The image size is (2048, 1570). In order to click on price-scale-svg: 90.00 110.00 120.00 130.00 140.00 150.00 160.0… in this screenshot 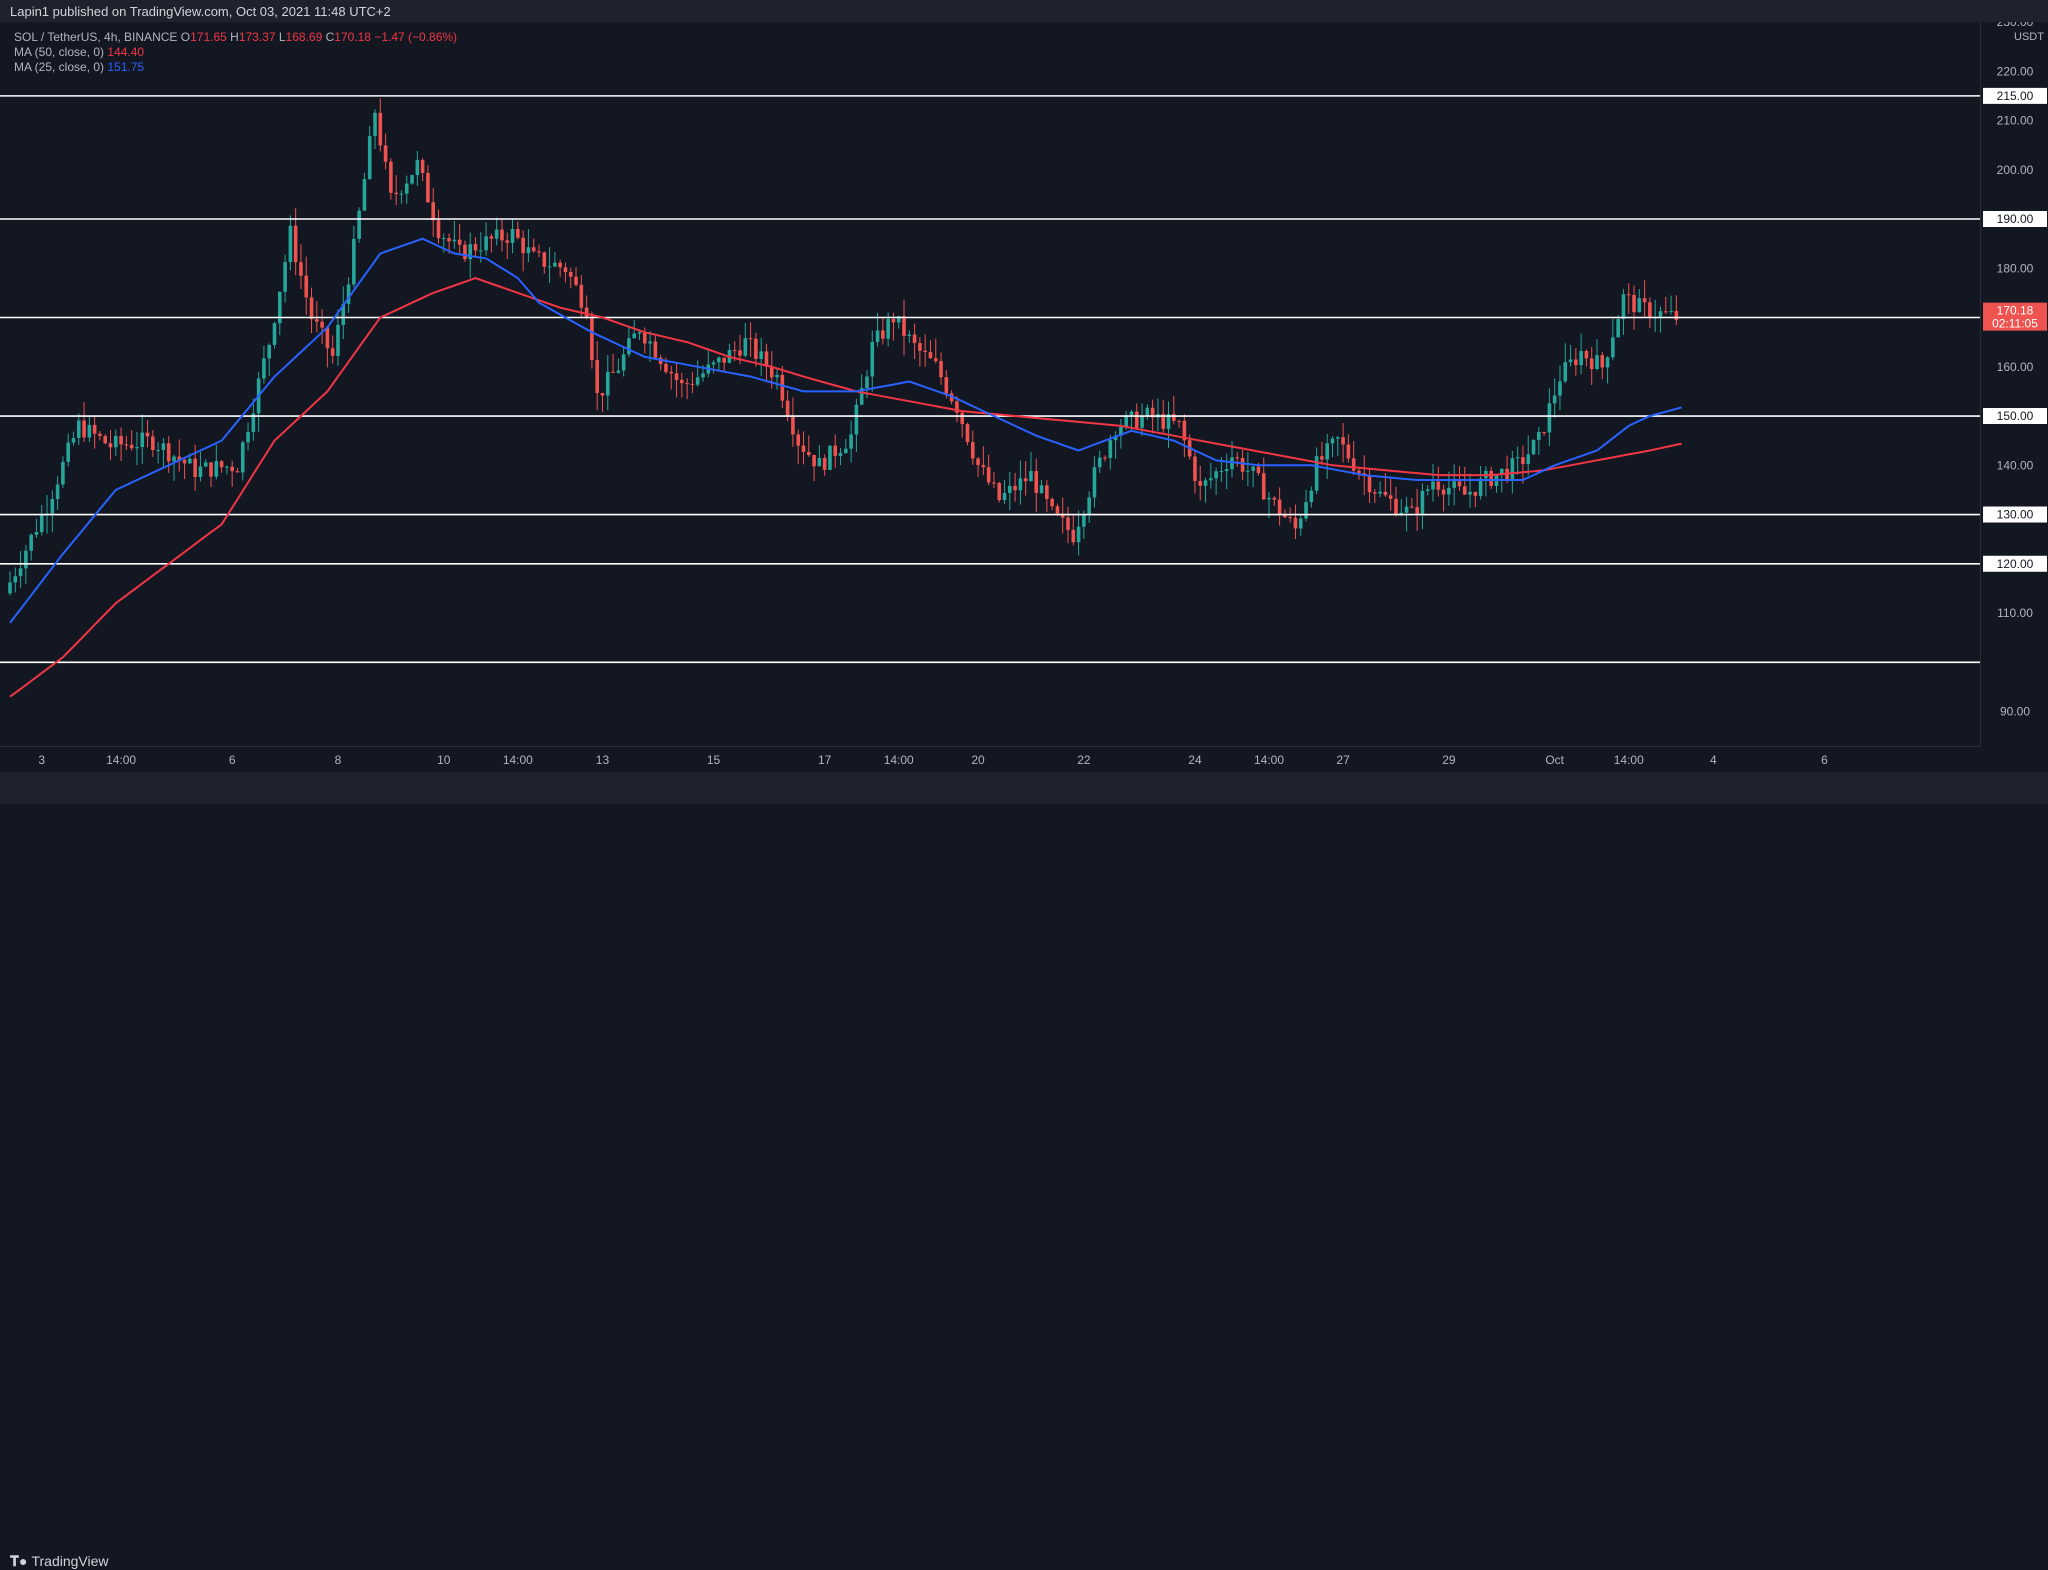, I will do `click(2014, 384)`.